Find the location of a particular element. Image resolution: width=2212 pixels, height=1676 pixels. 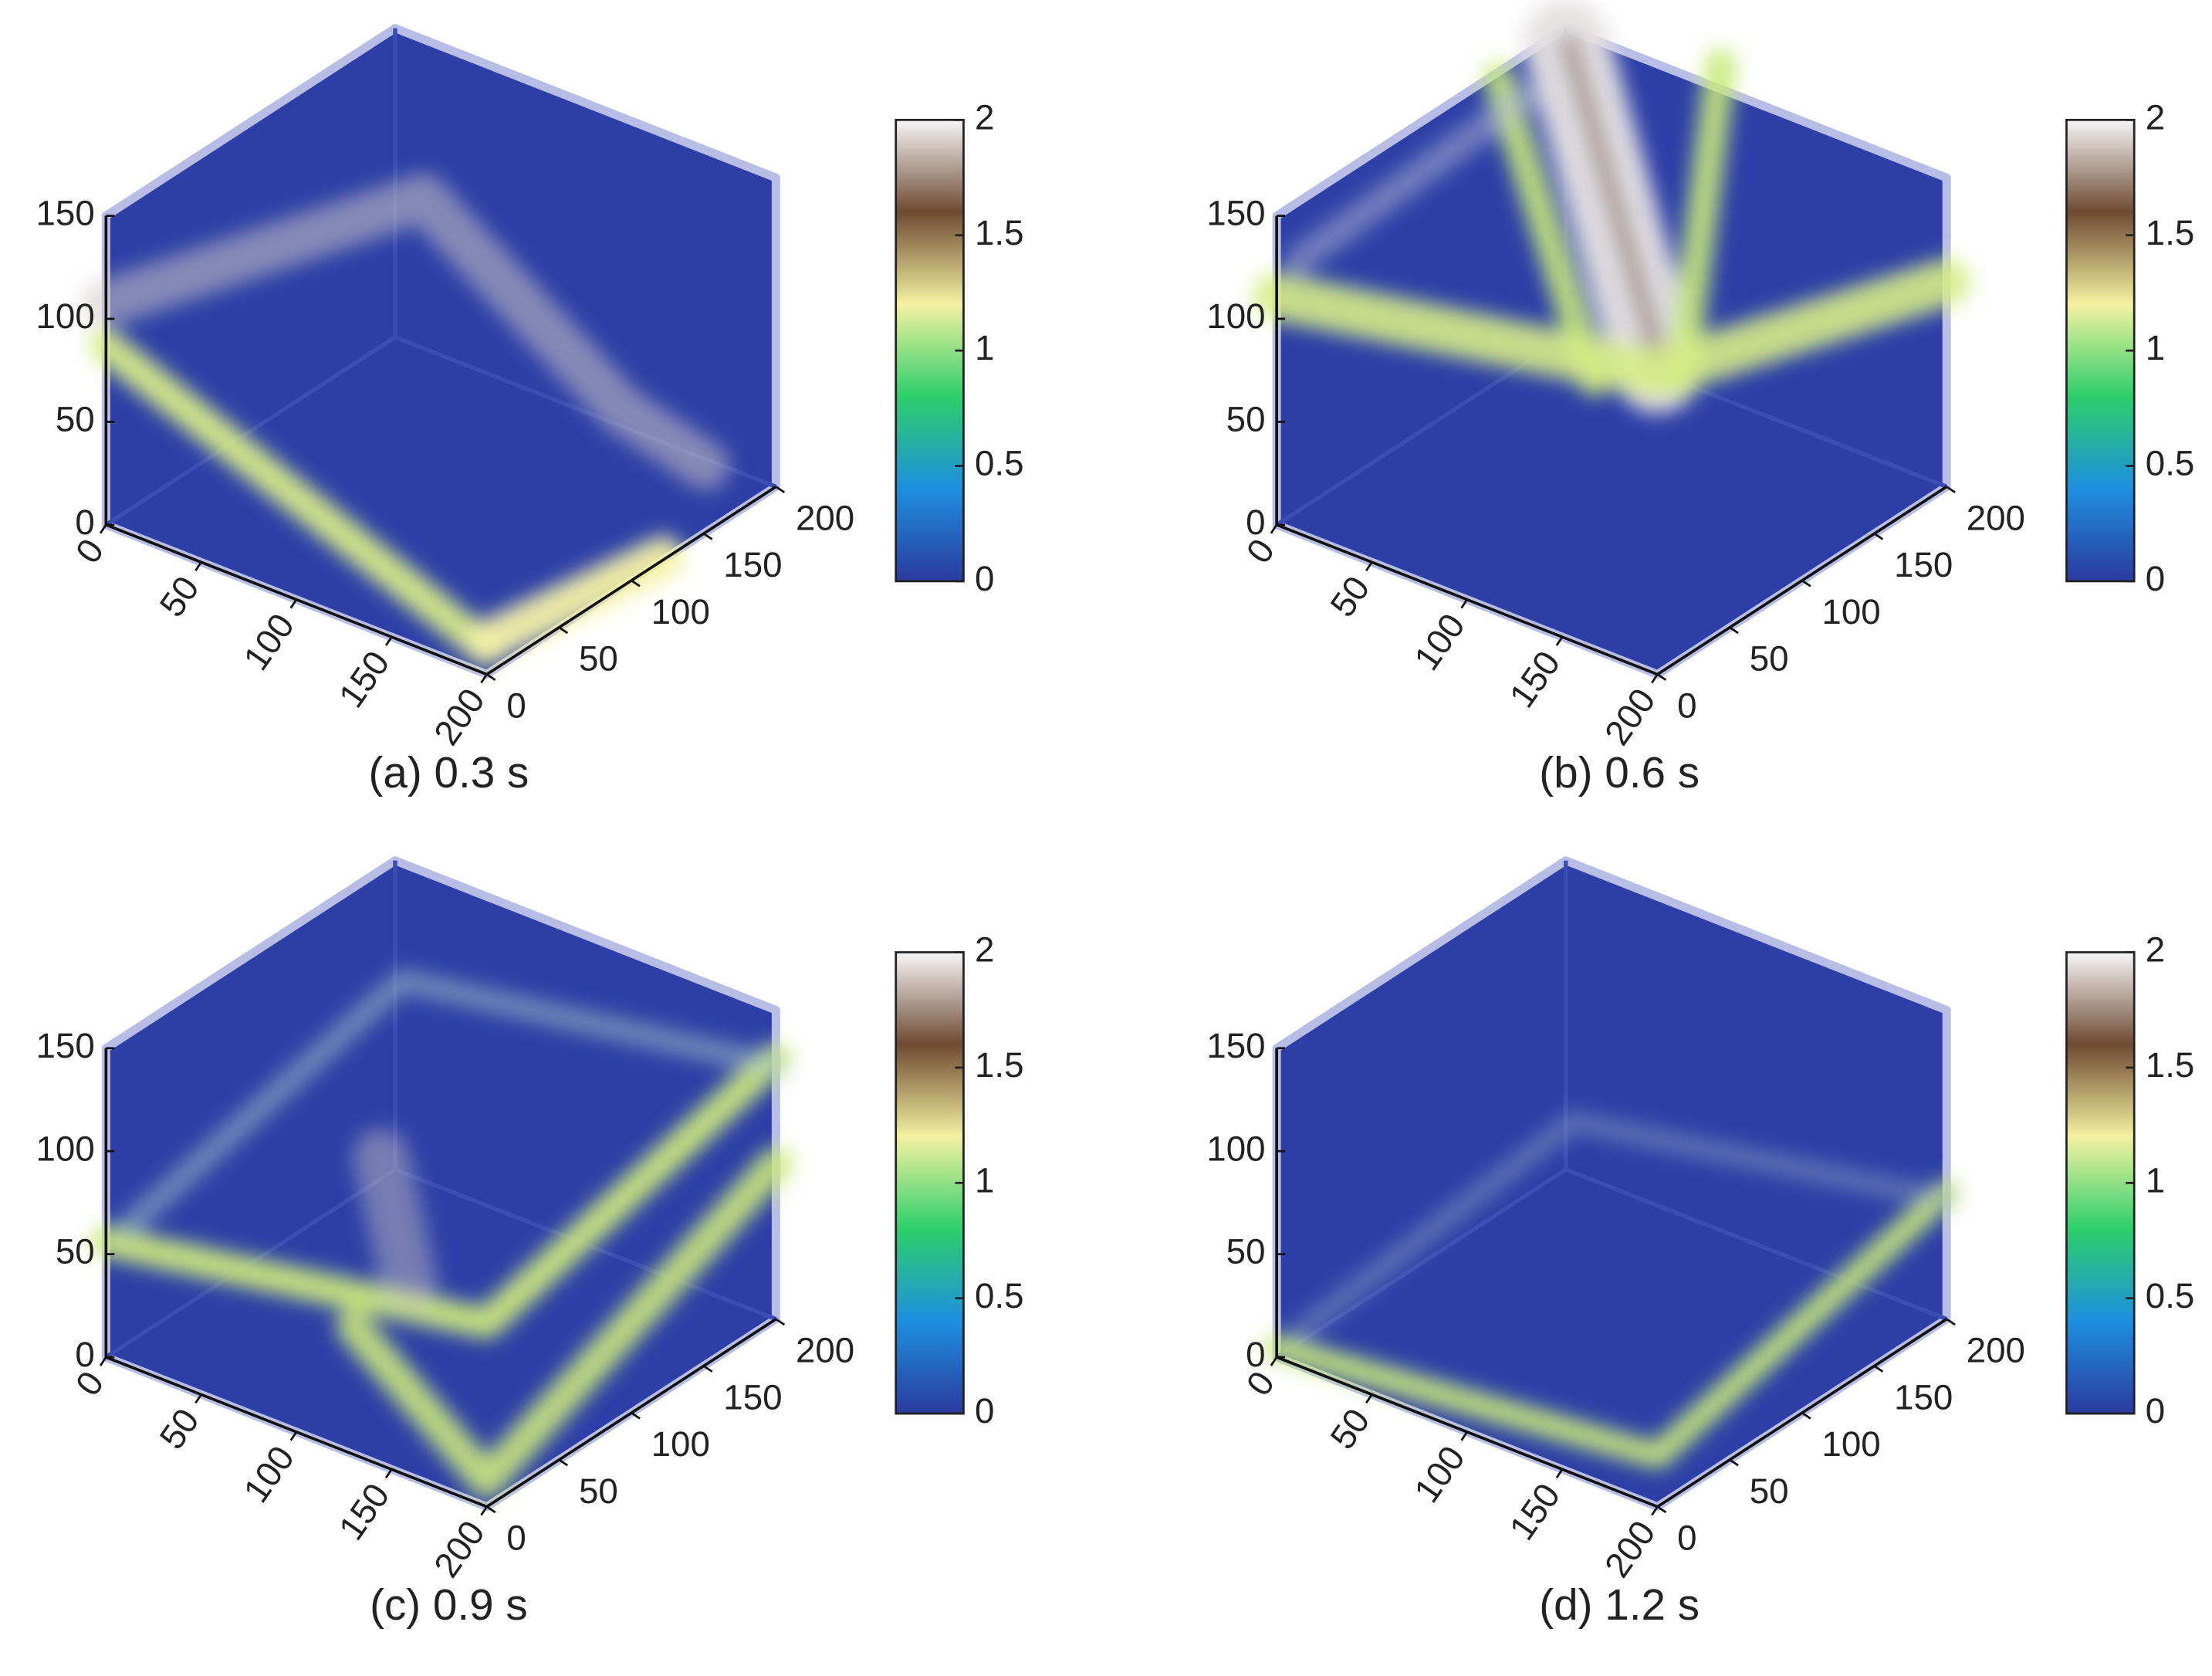

y-tick-label: 0 is located at coordinates (1686, 705).